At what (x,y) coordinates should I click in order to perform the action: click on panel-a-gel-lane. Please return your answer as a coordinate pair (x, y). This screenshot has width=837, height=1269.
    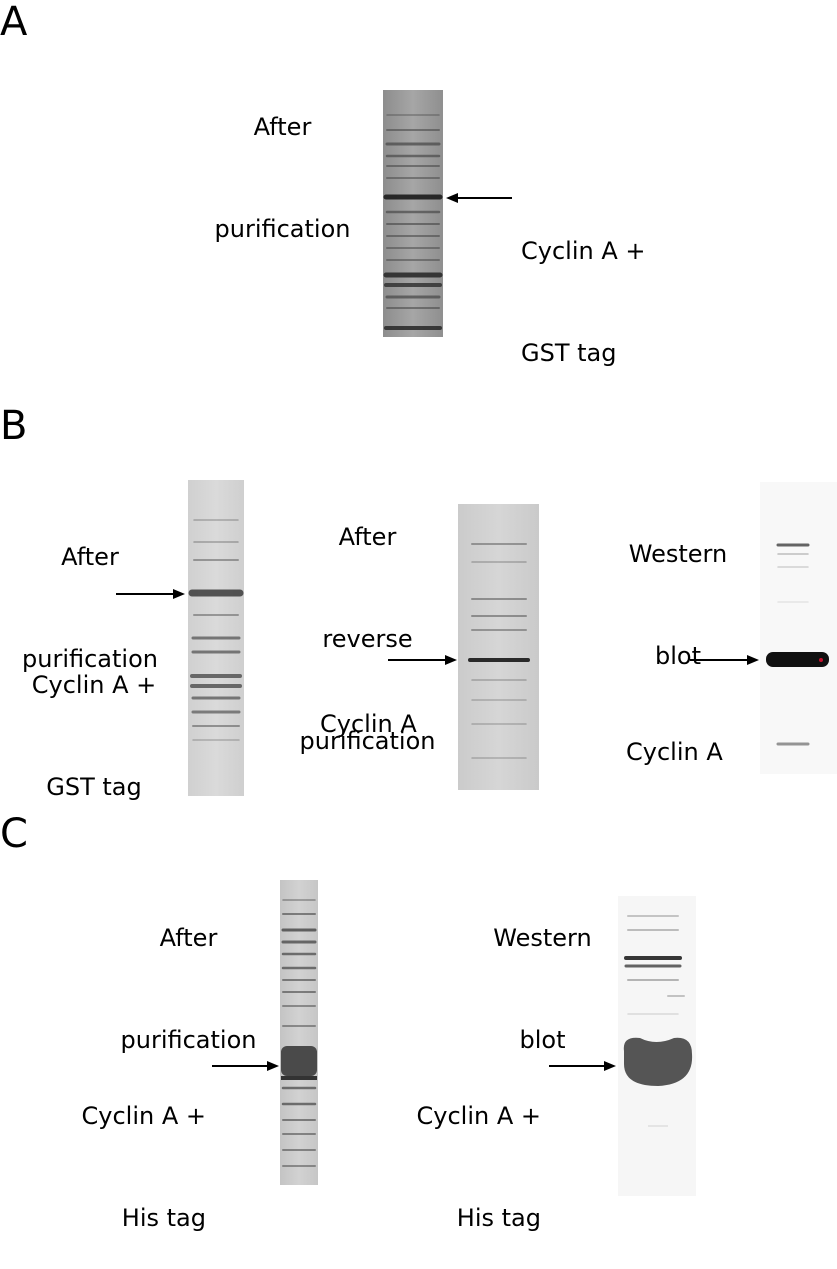
    Looking at the image, I should click on (413, 213).